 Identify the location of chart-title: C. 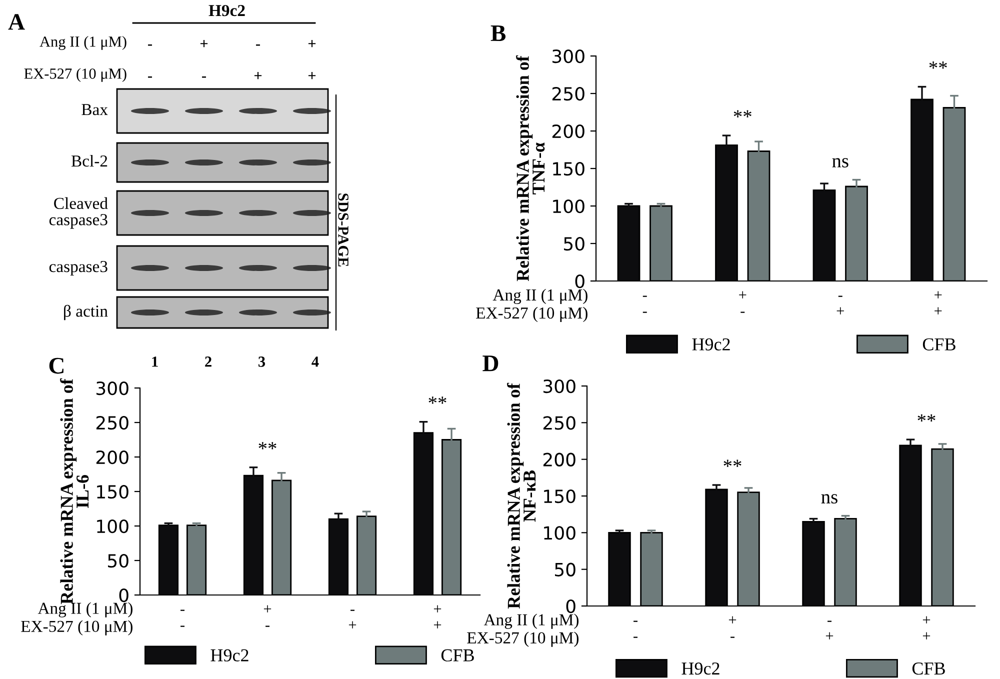
(56, 366).